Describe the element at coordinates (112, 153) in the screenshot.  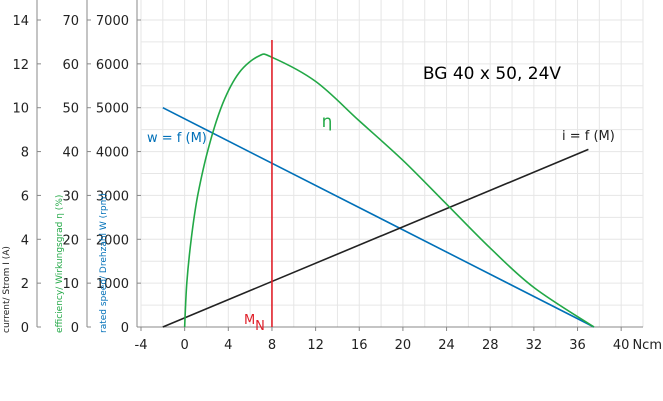
I see `y-tick-label-speed: 4000` at that location.